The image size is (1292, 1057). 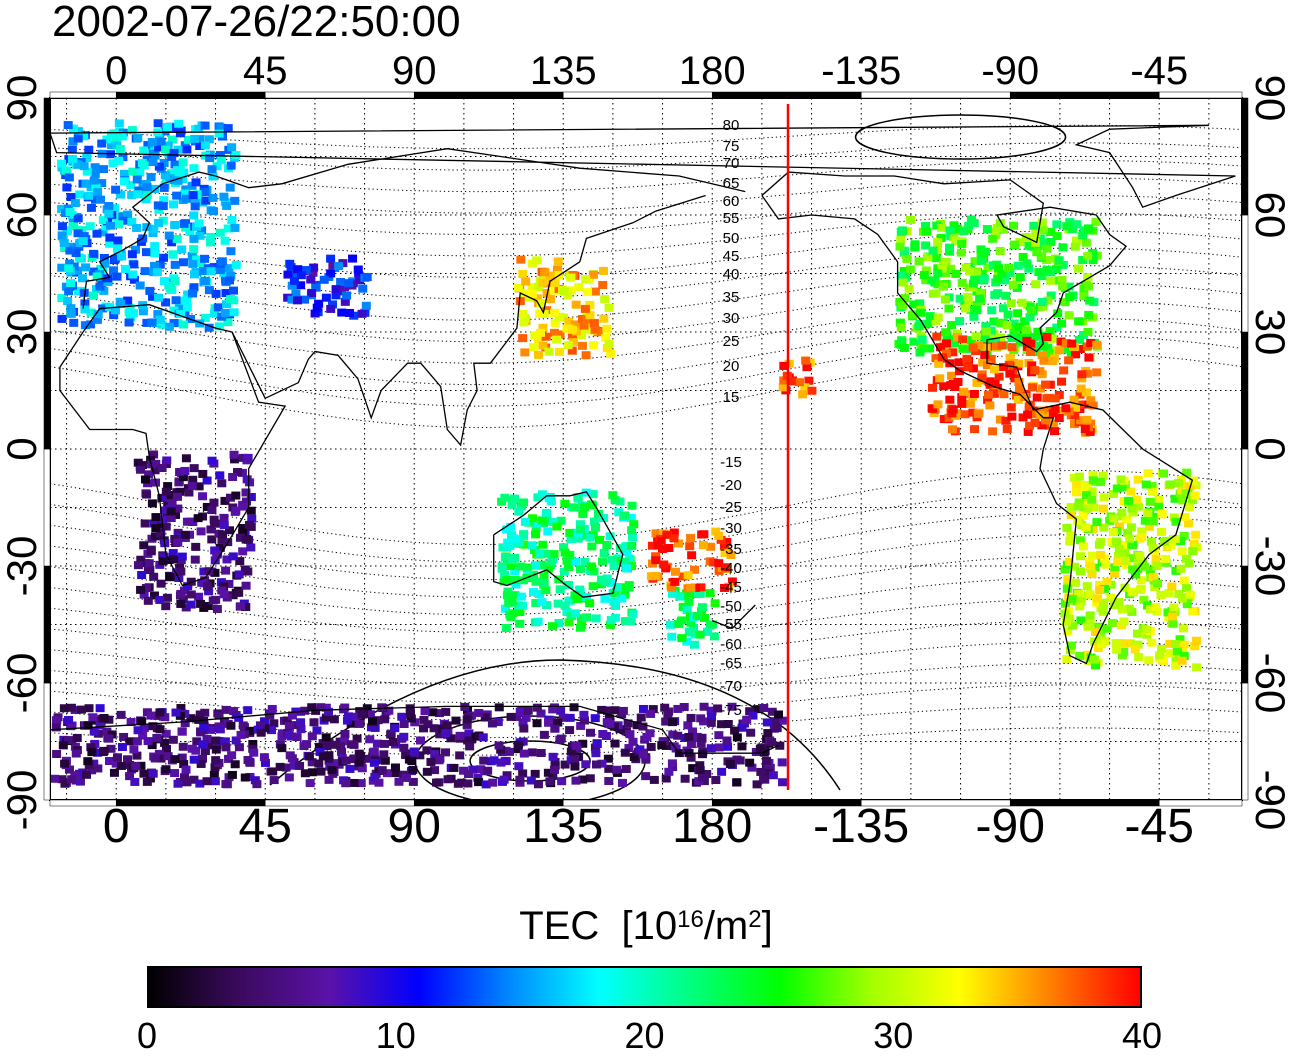 What do you see at coordinates (767, 926) in the screenshot?
I see `colorbar-unit-suffix: ]` at bounding box center [767, 926].